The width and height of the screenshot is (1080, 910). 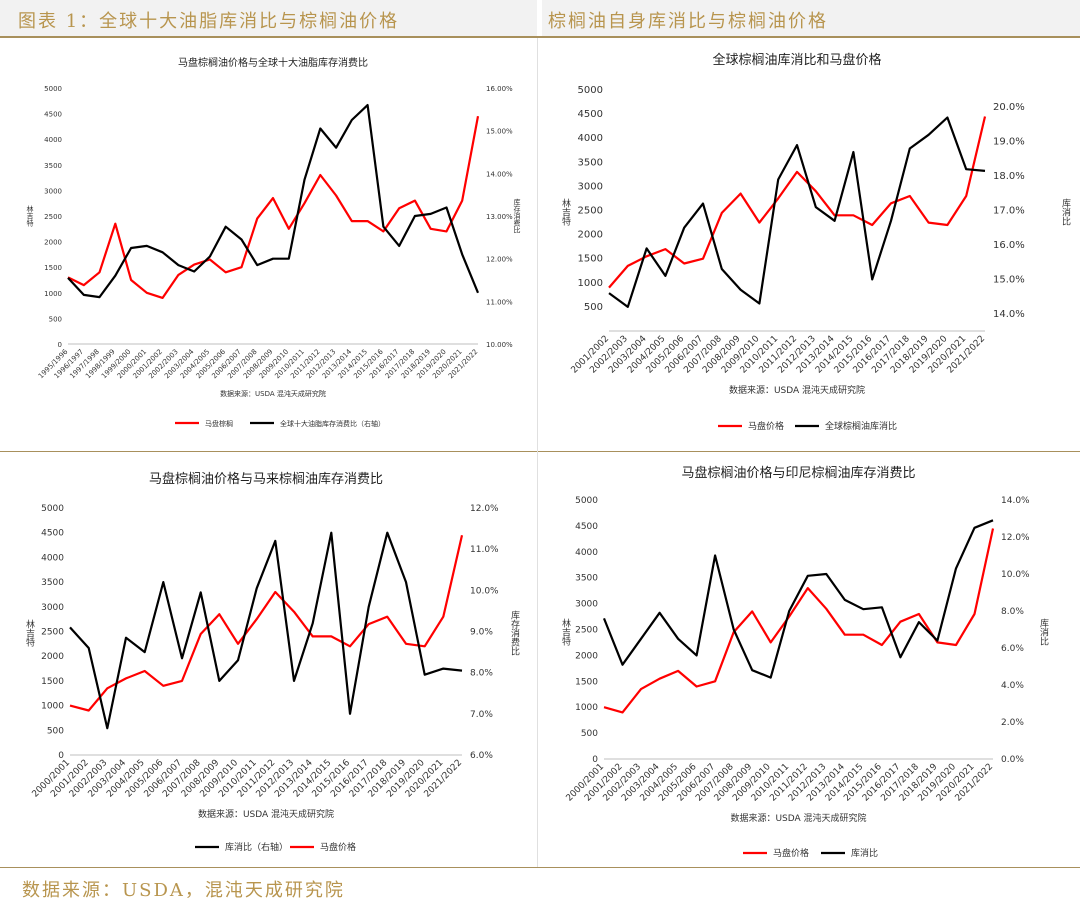 I want to click on y2-tick-label: 8.0%, so click(x=1012, y=612).